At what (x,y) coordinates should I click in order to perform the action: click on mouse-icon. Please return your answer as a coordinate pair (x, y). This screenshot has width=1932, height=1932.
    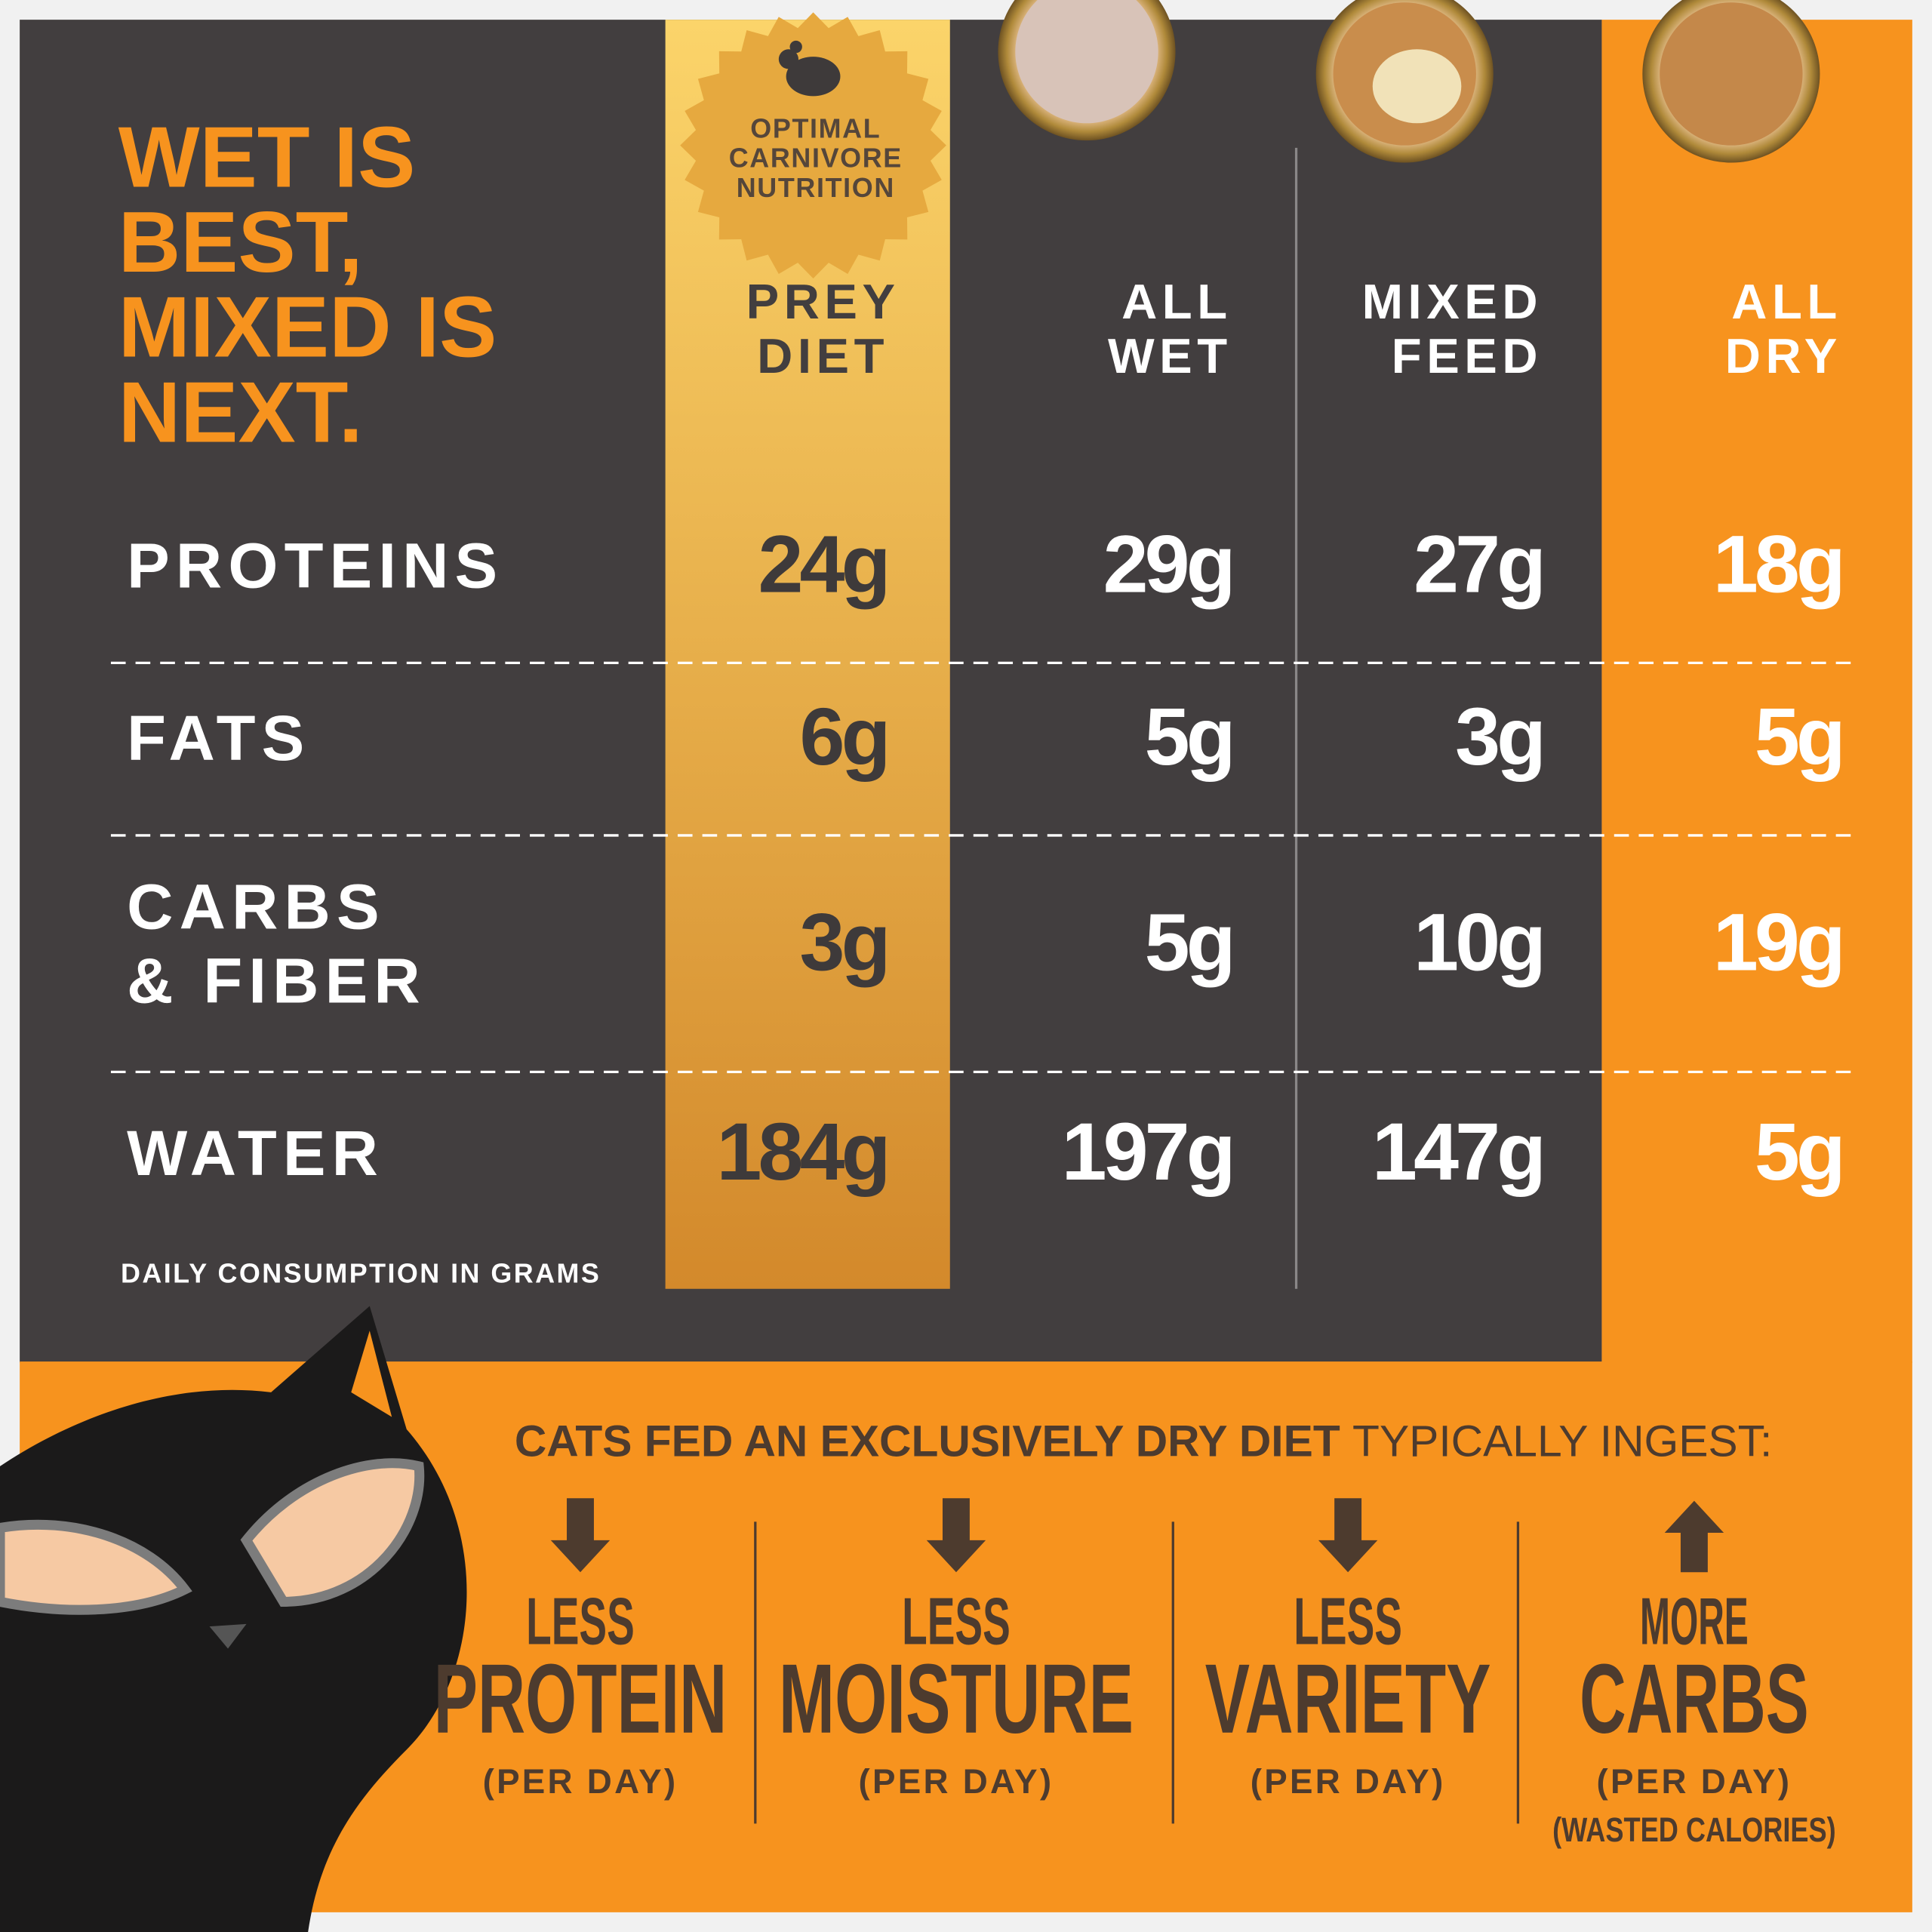
    Looking at the image, I should click on (809, 68).